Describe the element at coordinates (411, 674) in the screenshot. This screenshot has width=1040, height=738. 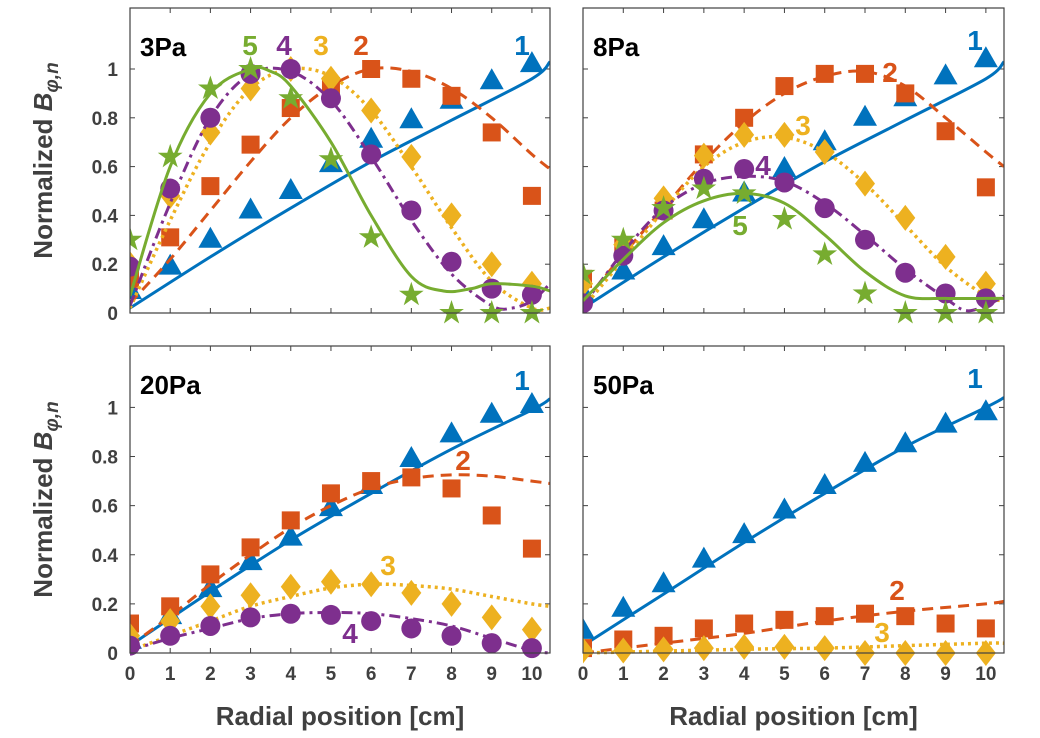
I see `x-tick-label: 7` at that location.